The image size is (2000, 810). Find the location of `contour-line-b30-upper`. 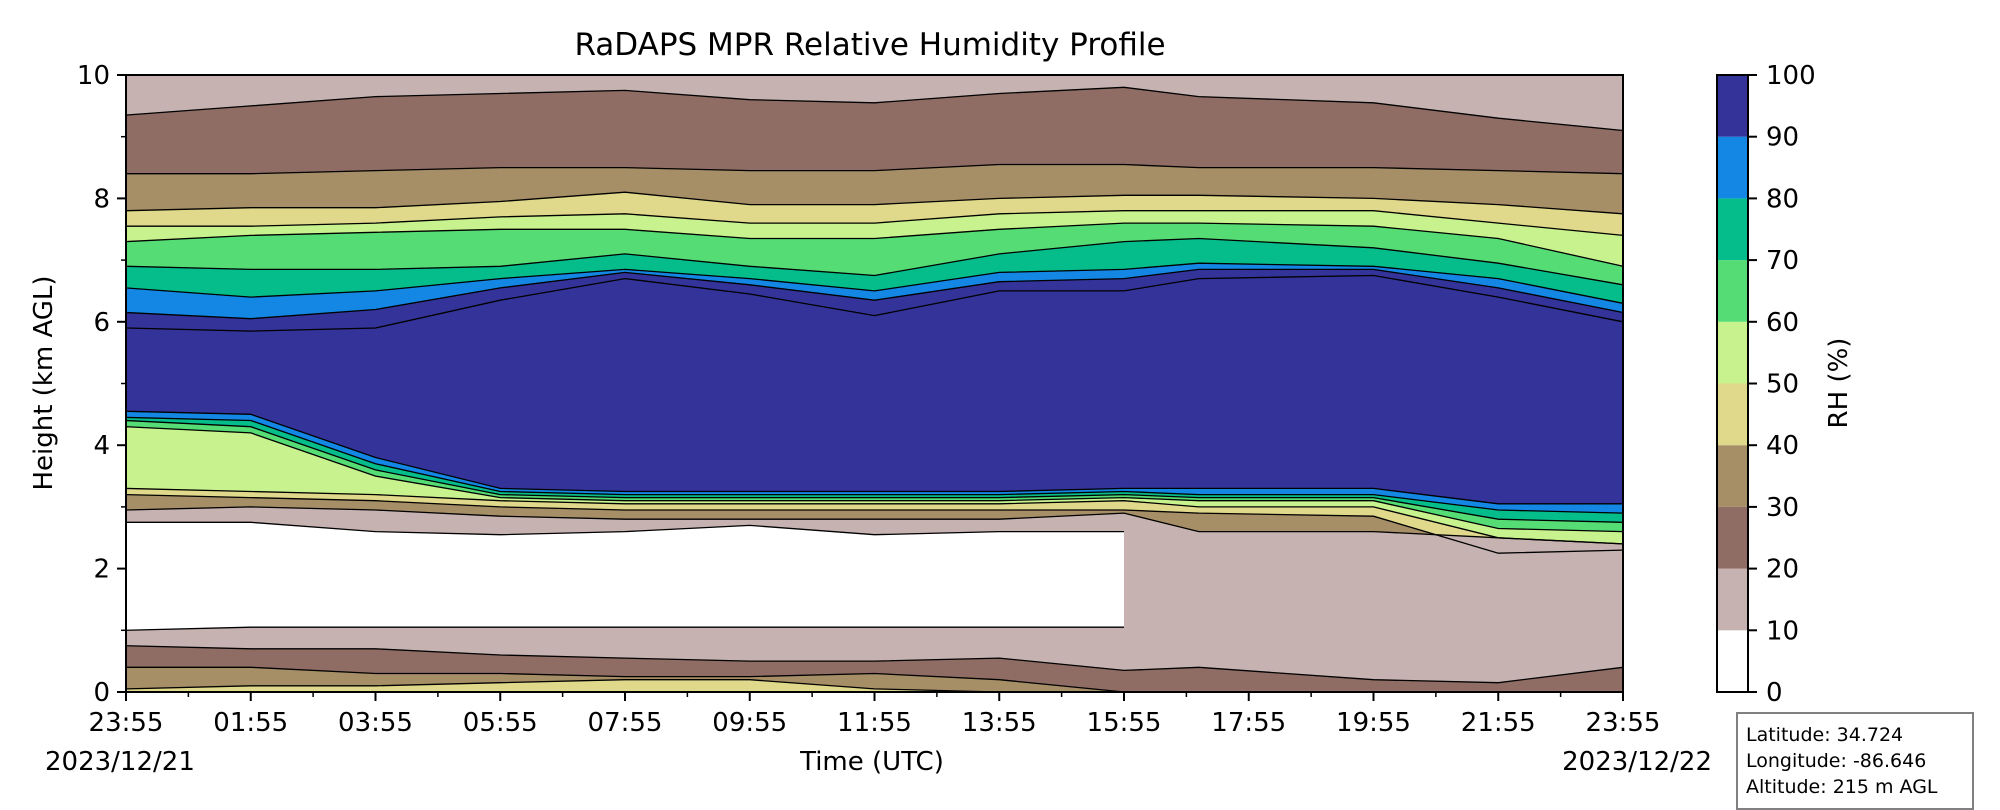

contour-line-b30-upper is located at coordinates (874, 523).